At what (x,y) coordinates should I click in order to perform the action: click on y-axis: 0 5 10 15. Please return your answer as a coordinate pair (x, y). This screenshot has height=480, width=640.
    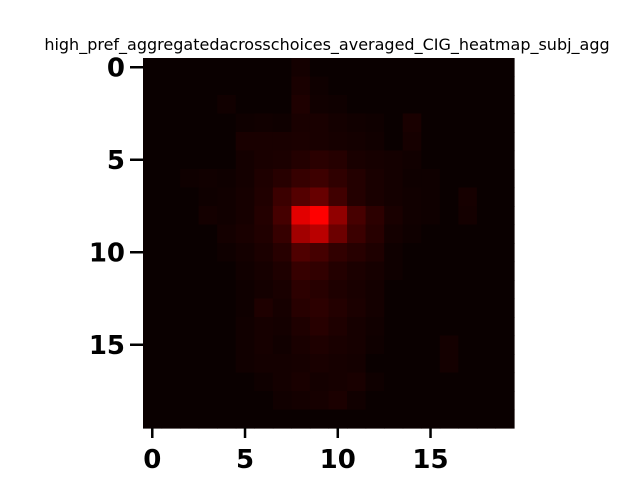
    Looking at the image, I should click on (116, 207).